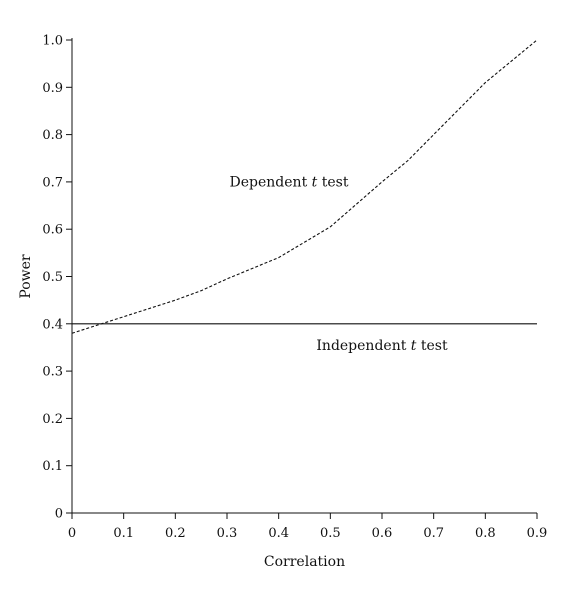 Image resolution: width=572 pixels, height=590 pixels. Describe the element at coordinates (271, 183) in the screenshot. I see `annotation-text: Dependent` at that location.